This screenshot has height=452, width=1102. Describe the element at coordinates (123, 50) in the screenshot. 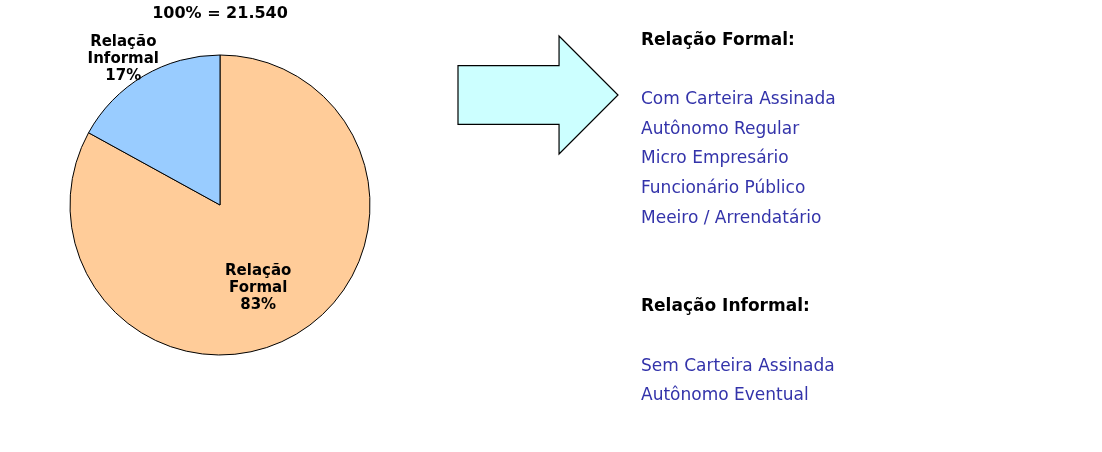

I see `slice-label: Relação Informal` at that location.